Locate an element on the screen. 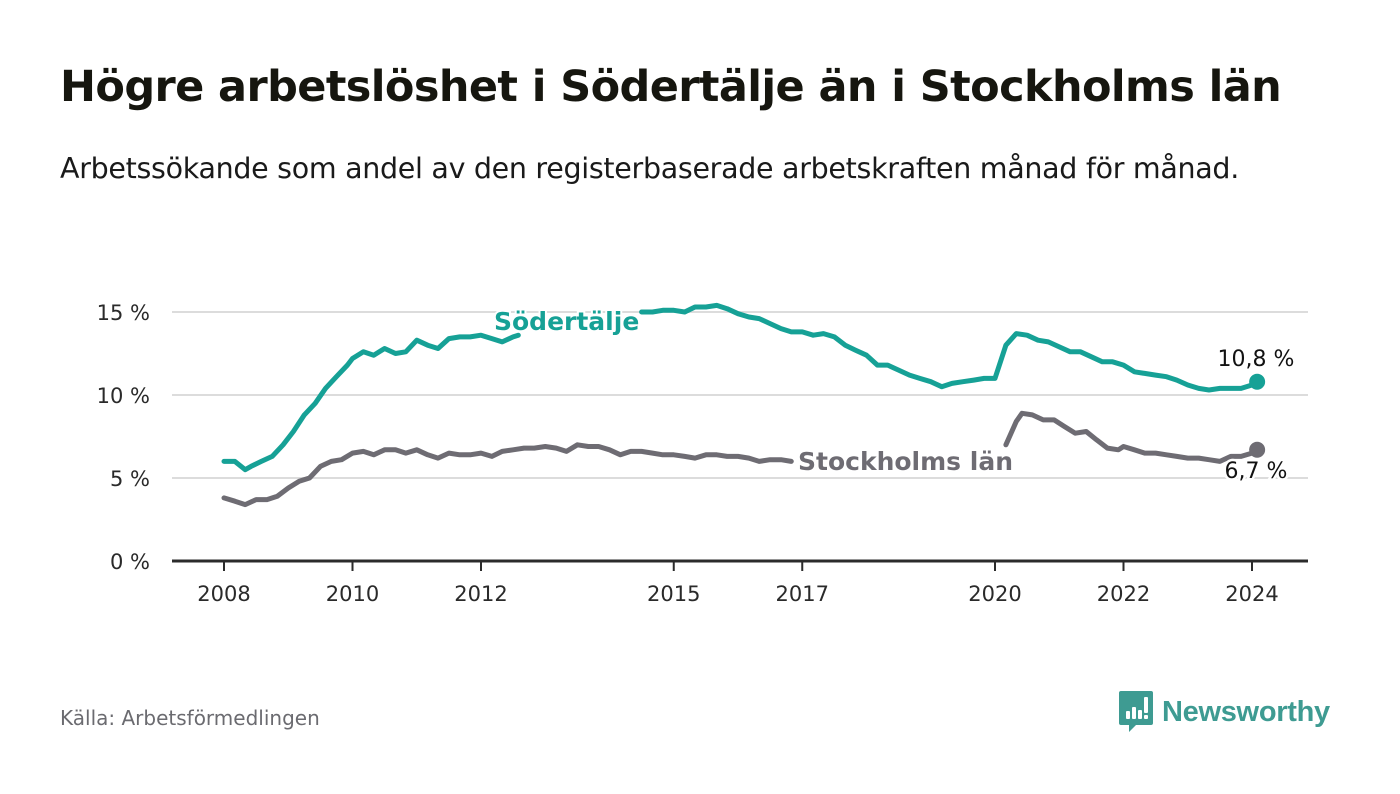 This screenshot has width=1400, height=794. newsworthy-chart-bubble-icon is located at coordinates (1136, 711).